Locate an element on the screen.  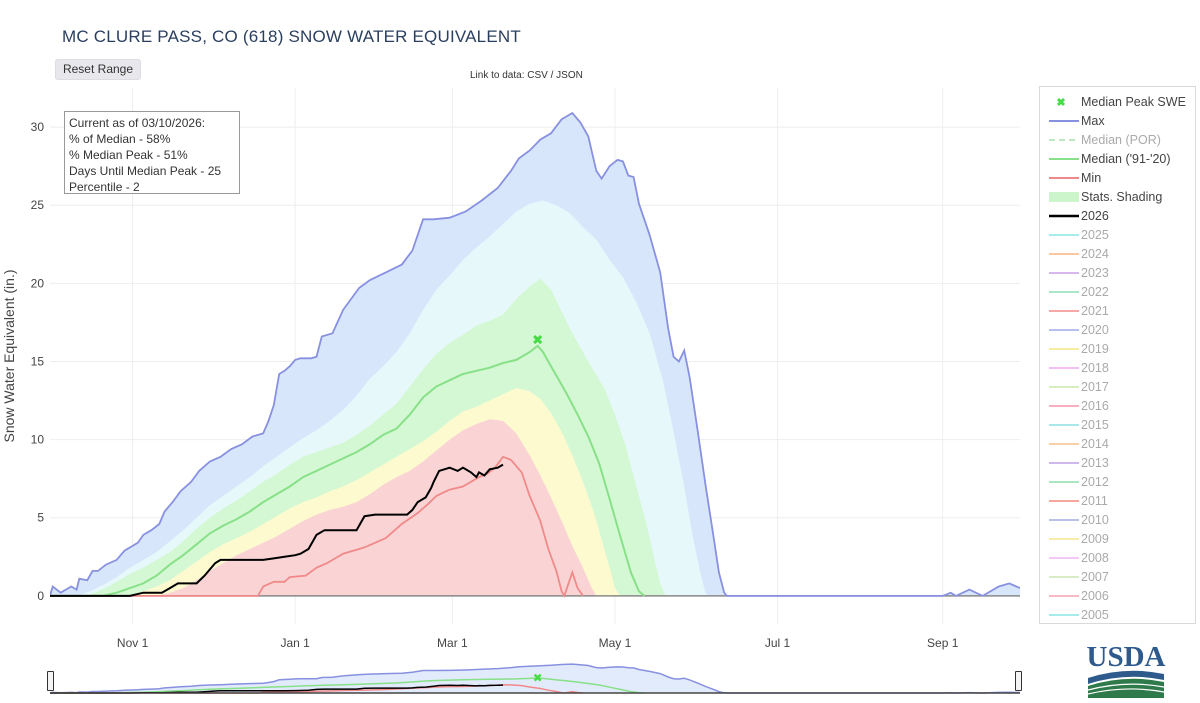
json-link: JSON is located at coordinates (569, 75).